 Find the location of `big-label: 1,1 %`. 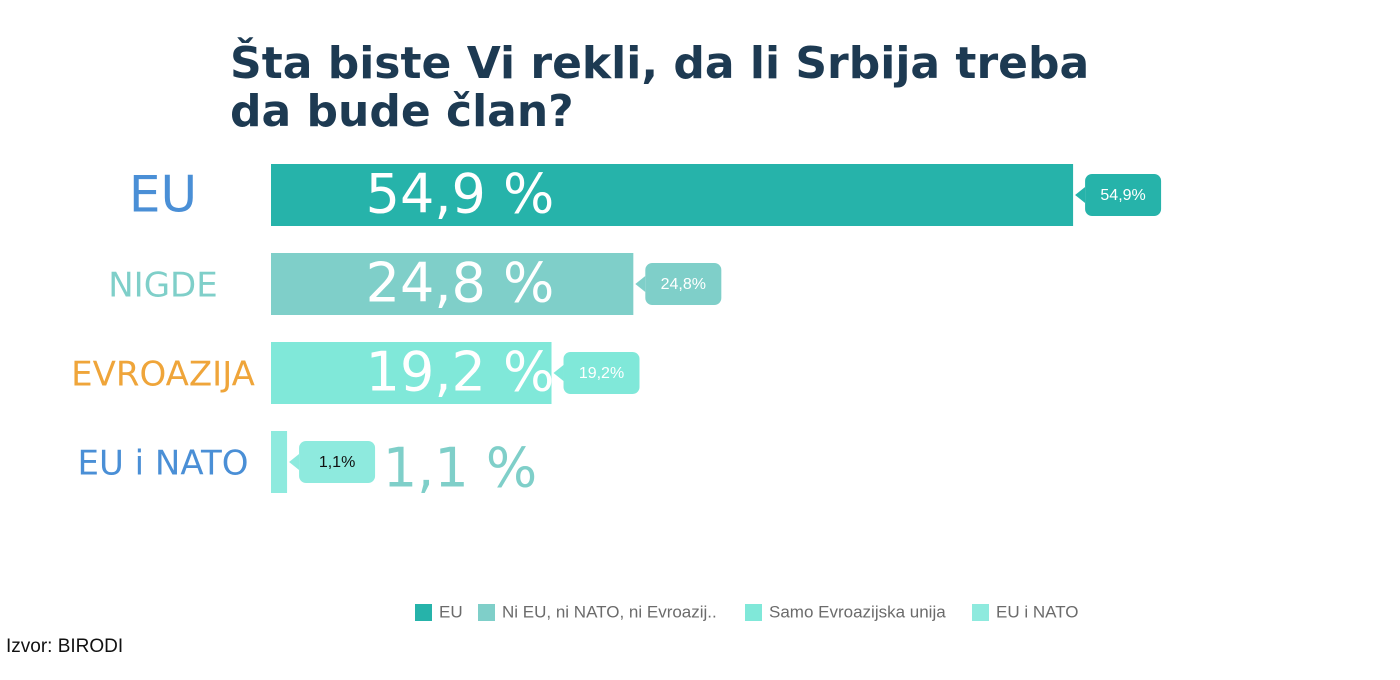

big-label: 1,1 % is located at coordinates (460, 468).